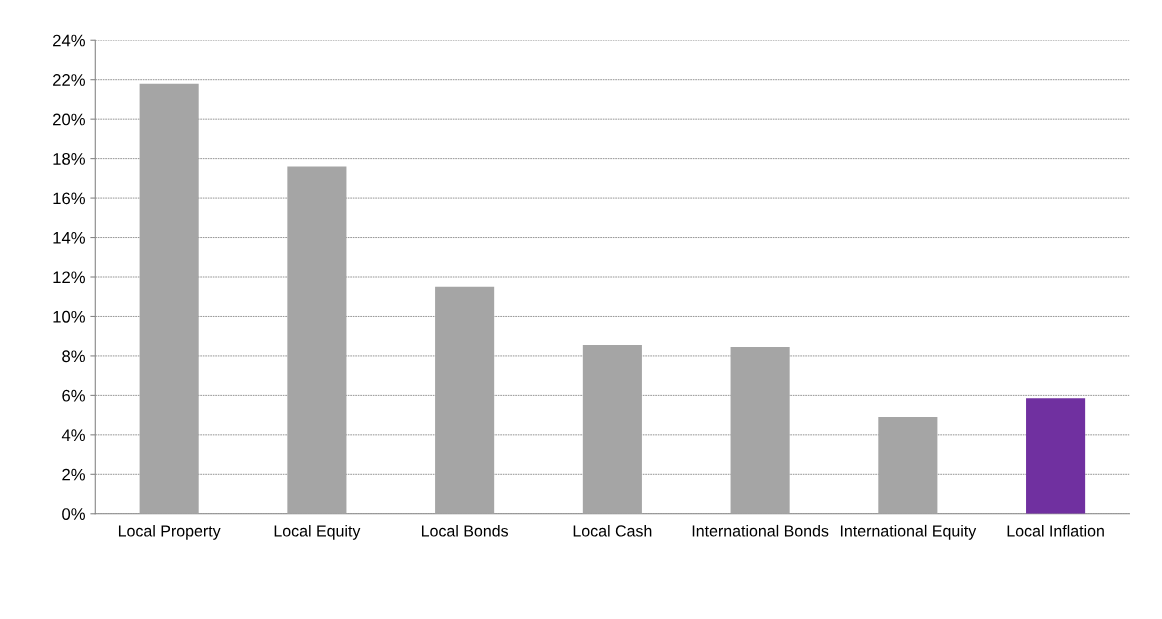 The width and height of the screenshot is (1162, 619). What do you see at coordinates (465, 530) in the screenshot?
I see `x-tick-label: Local Bonds` at bounding box center [465, 530].